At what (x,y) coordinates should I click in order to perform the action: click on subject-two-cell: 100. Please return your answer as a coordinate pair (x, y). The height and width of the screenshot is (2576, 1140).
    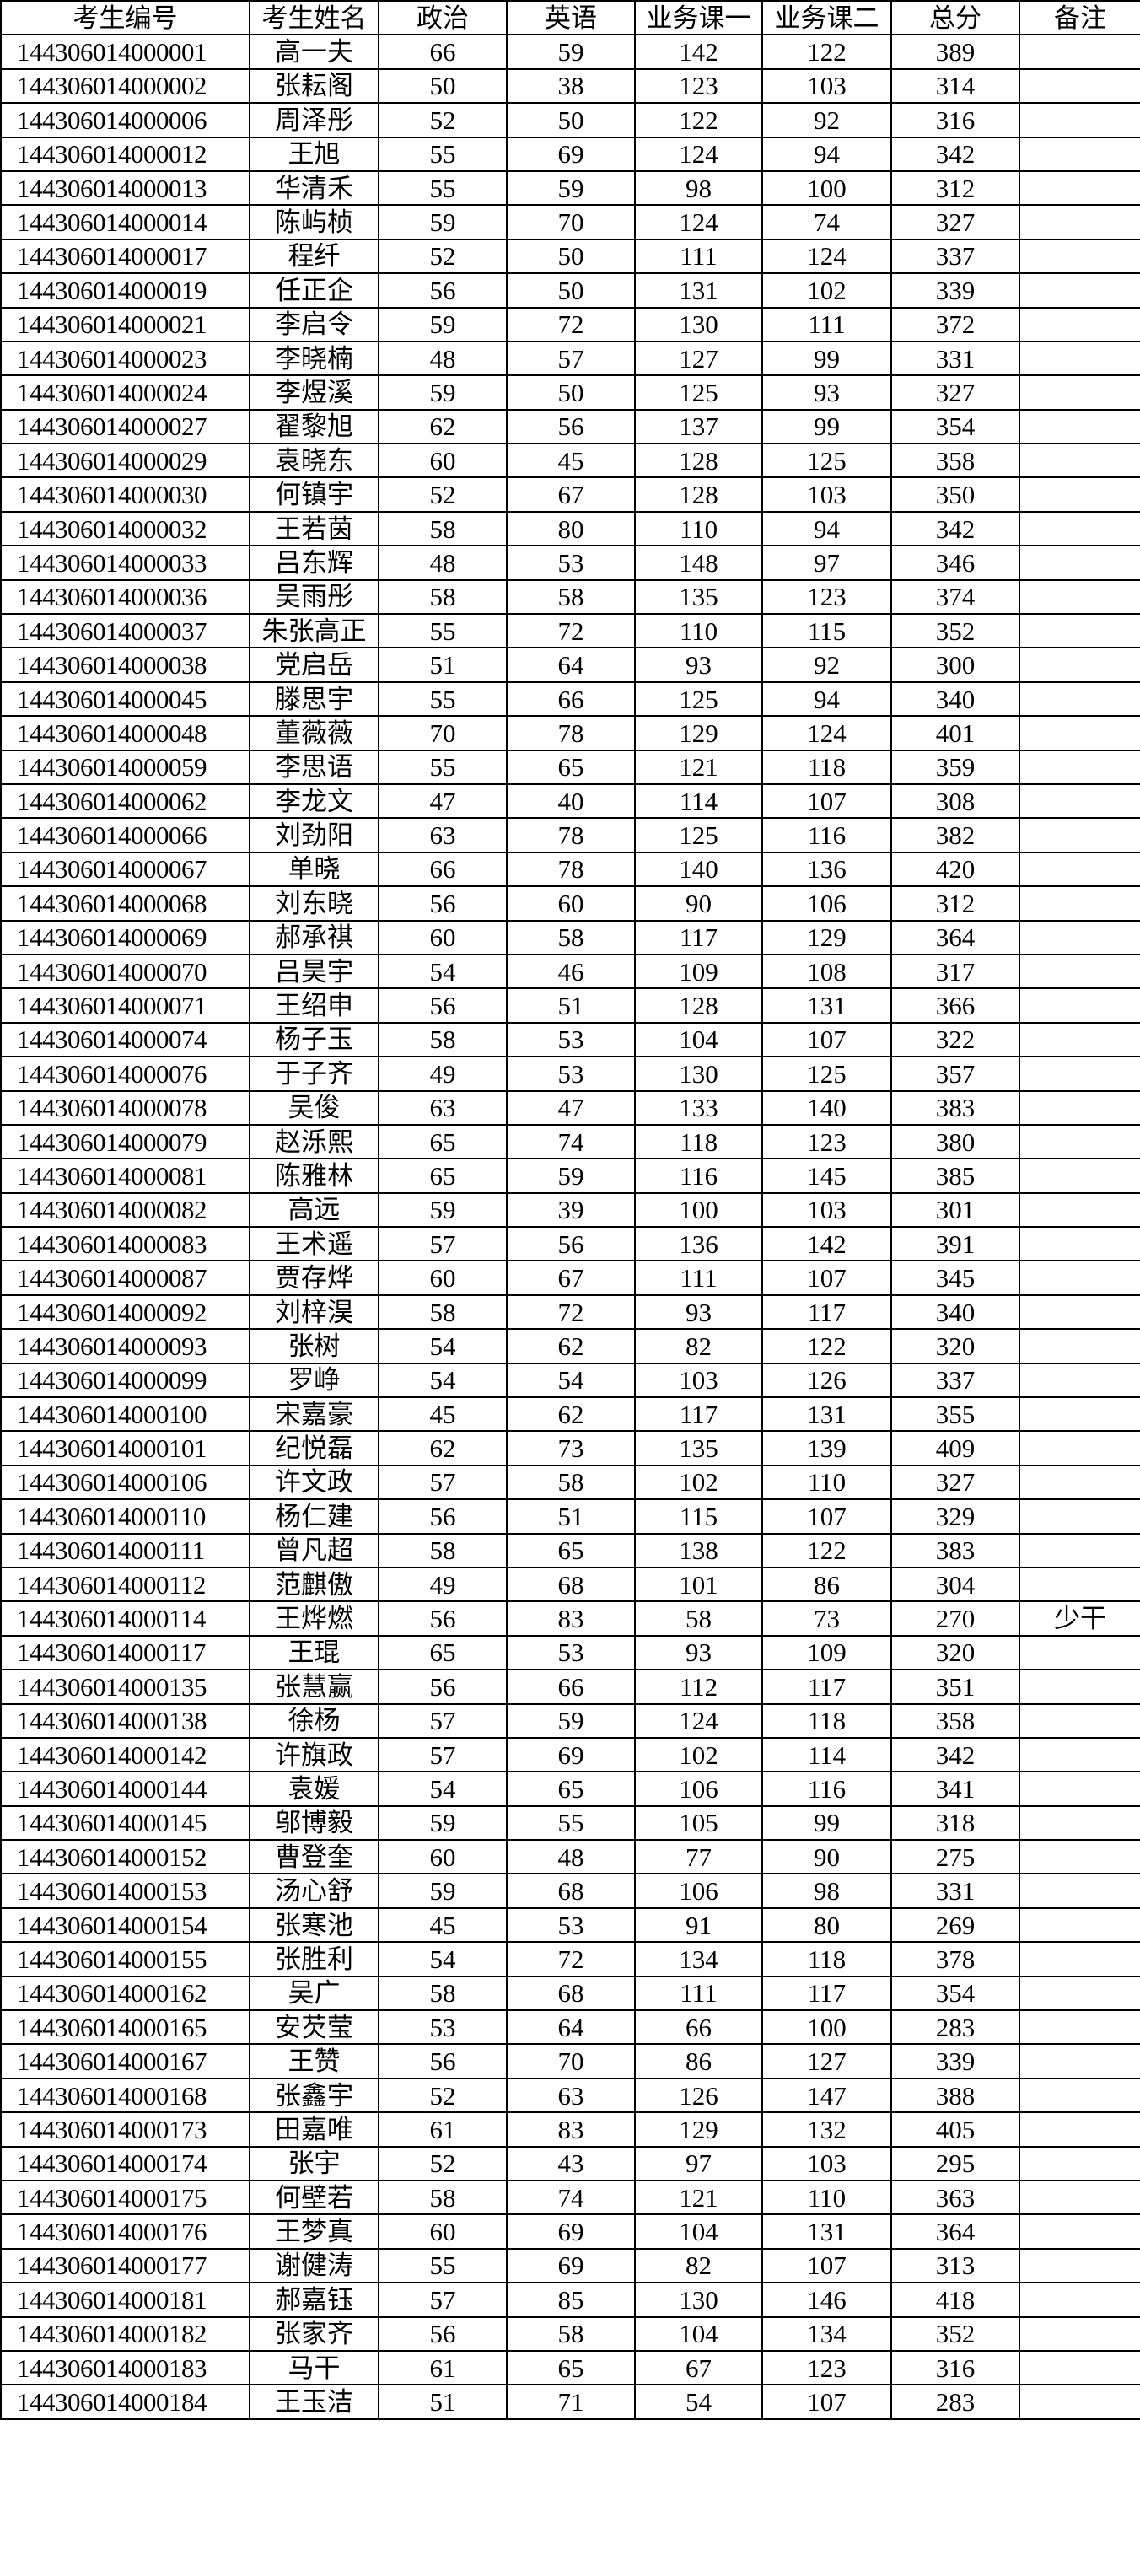
    Looking at the image, I should click on (826, 2027).